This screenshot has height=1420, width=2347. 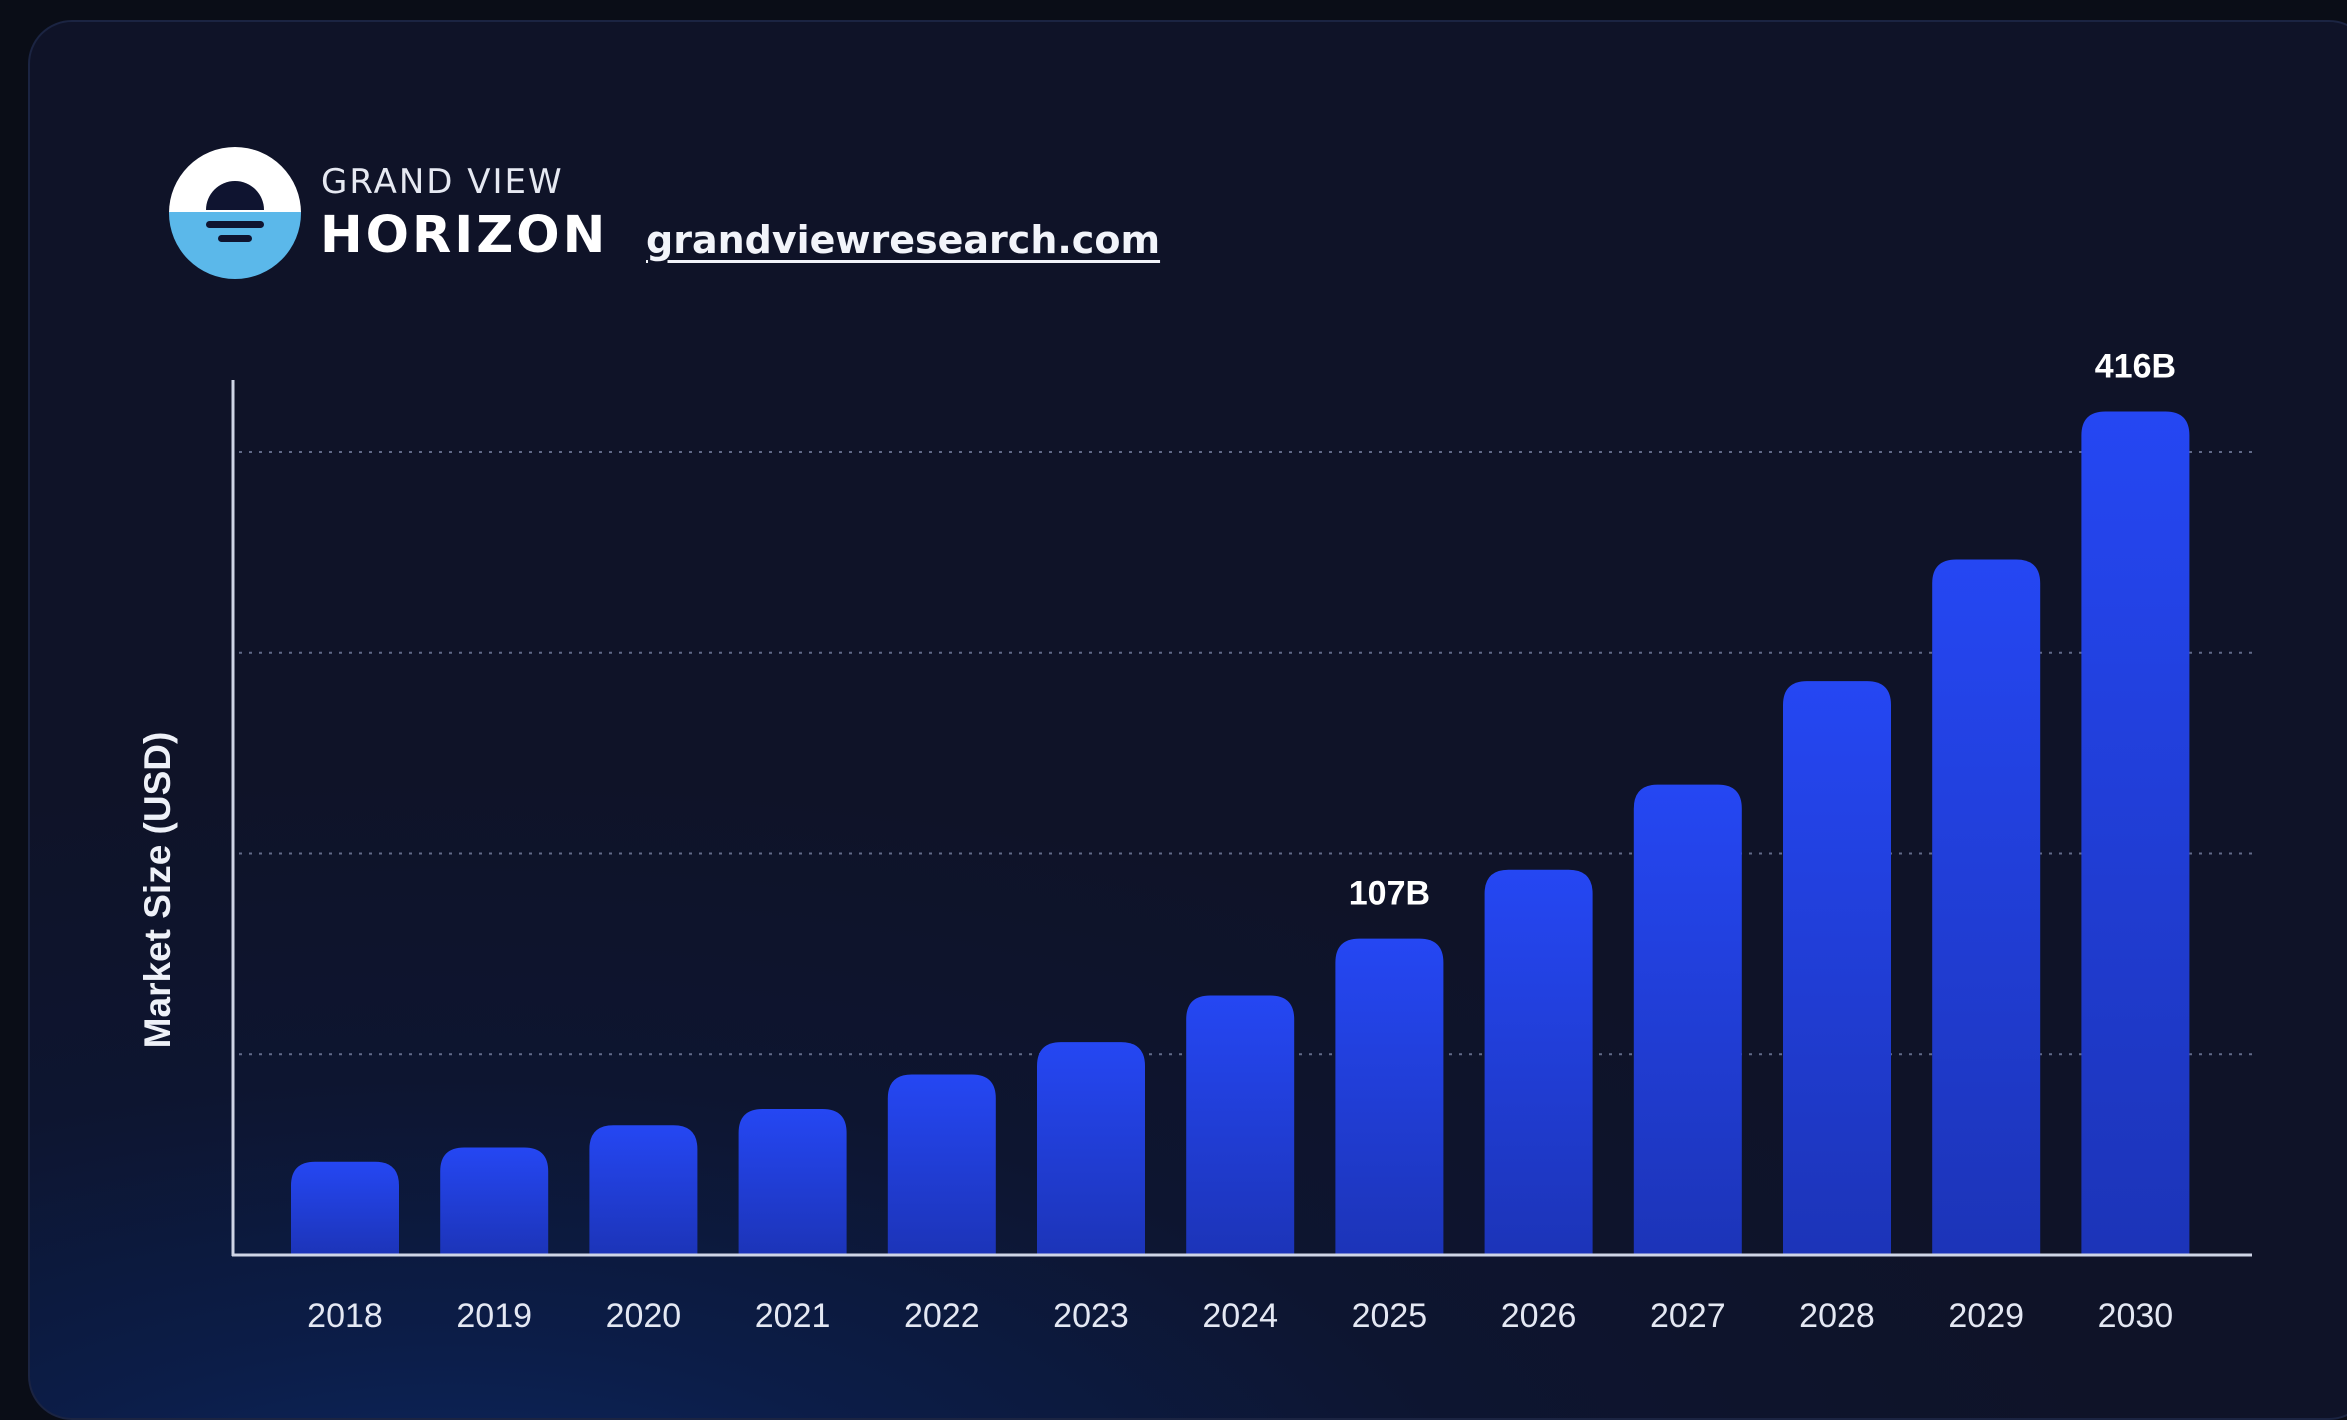 What do you see at coordinates (1986, 907) in the screenshot?
I see `bar-2029` at bounding box center [1986, 907].